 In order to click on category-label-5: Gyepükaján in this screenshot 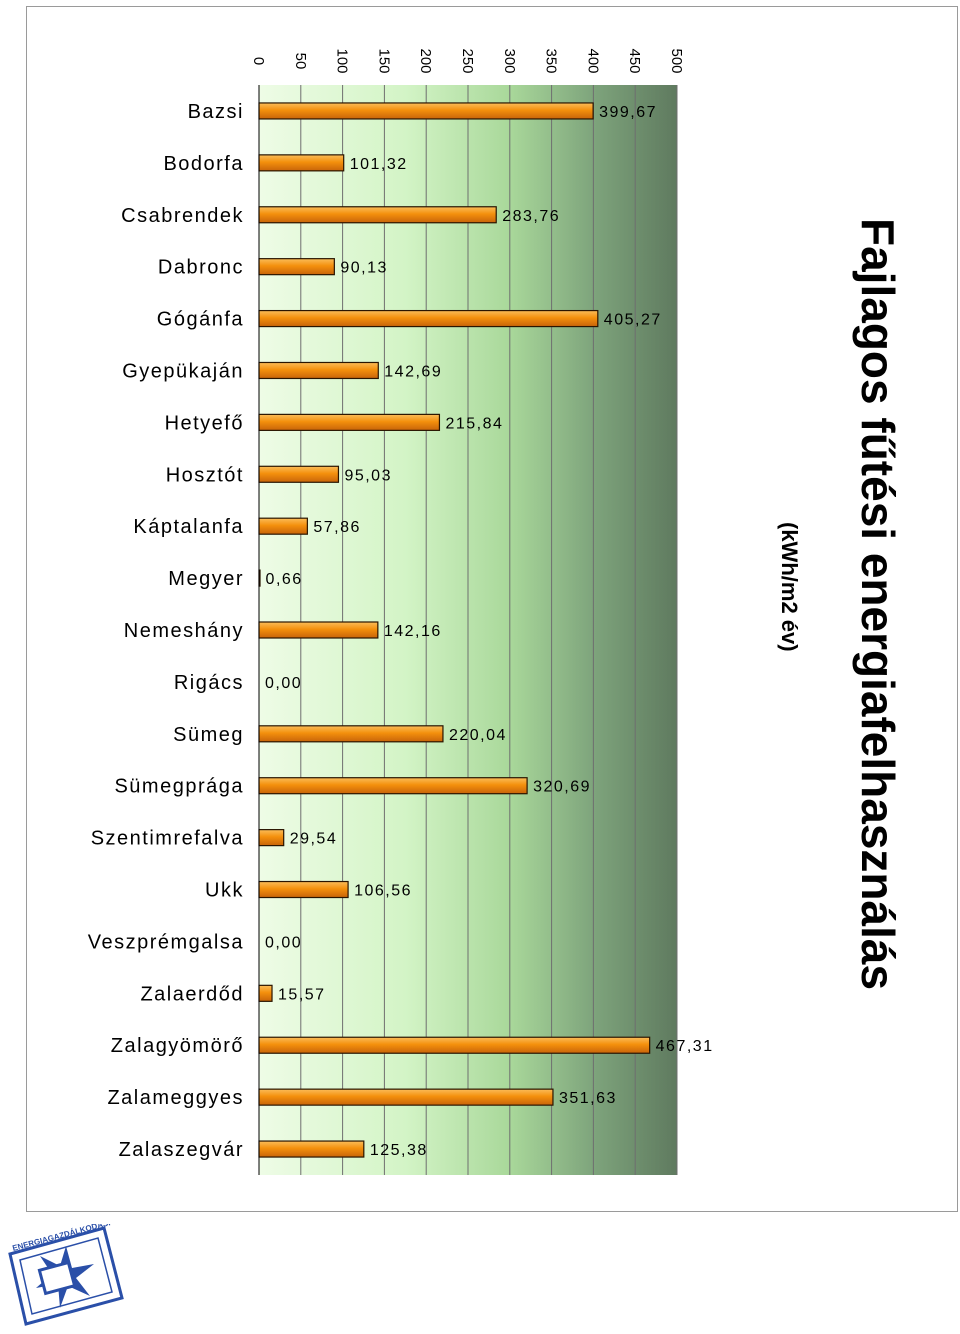, I will do `click(183, 371)`.